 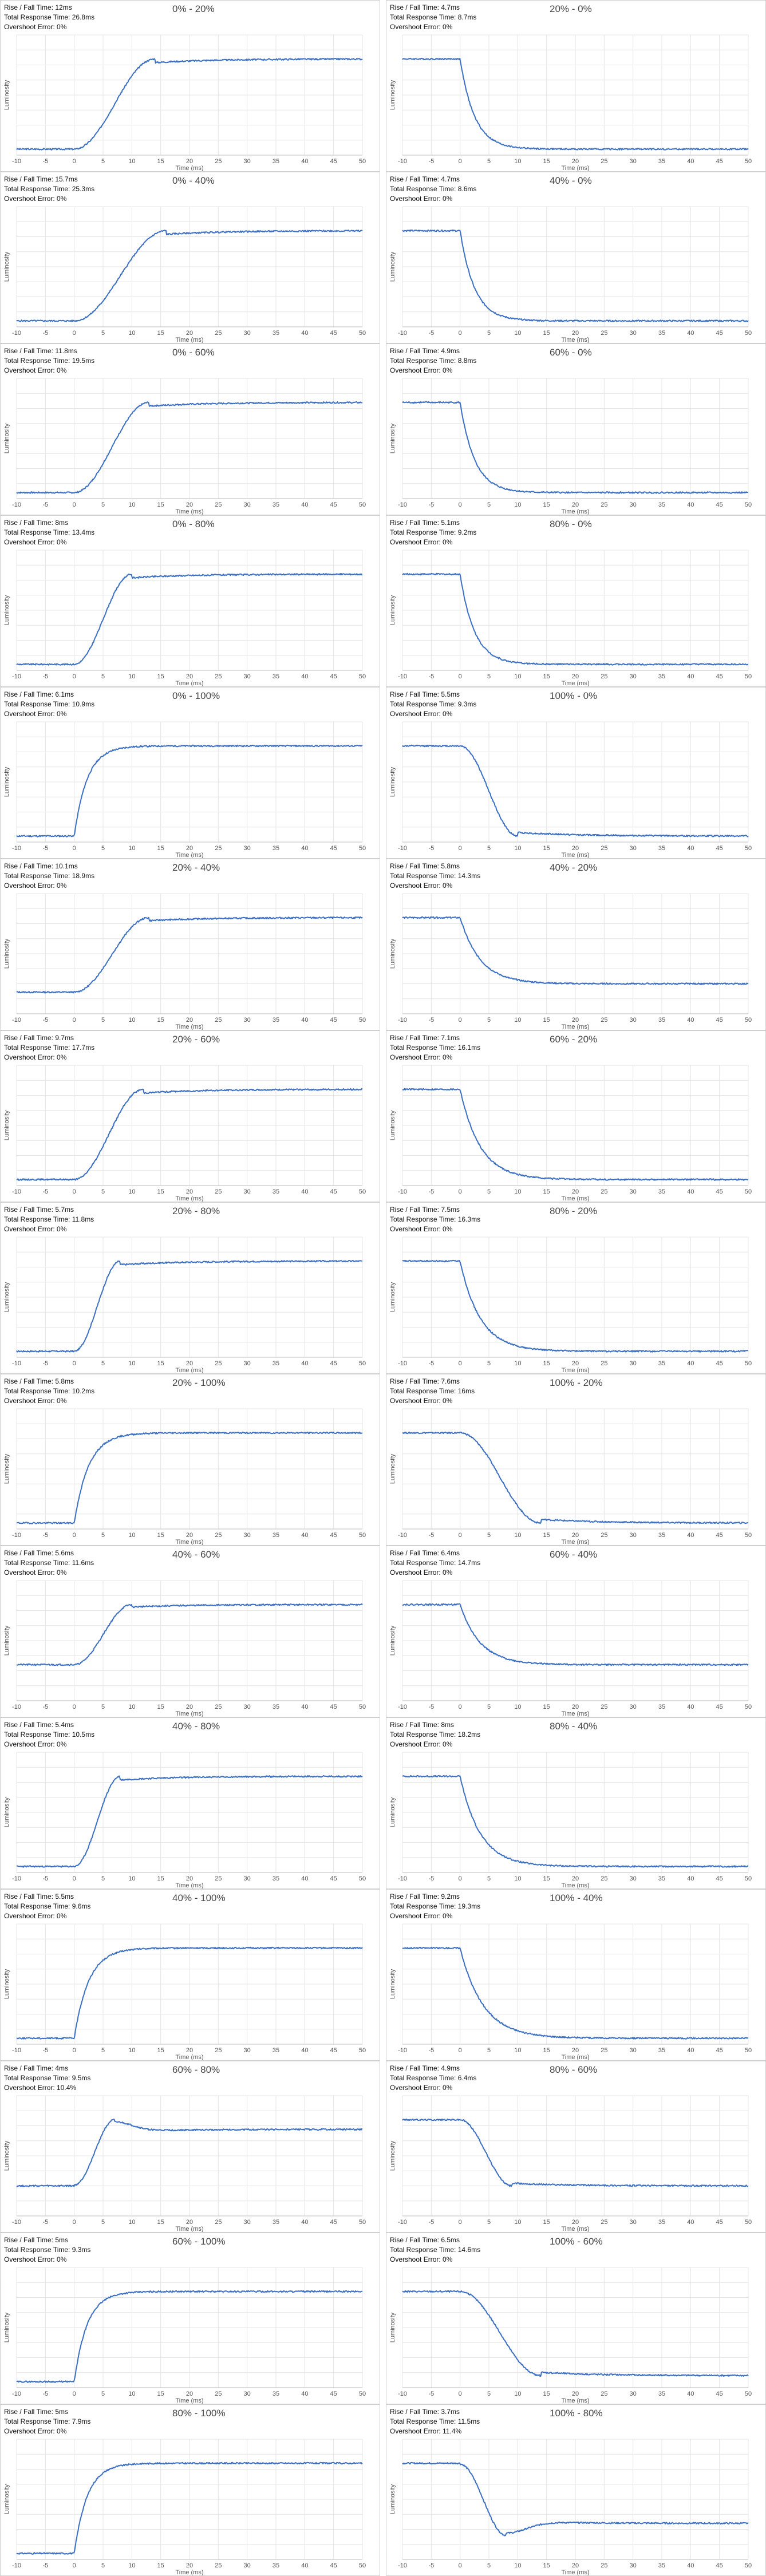 What do you see at coordinates (49, 1219) in the screenshot?
I see `stat-line: Total Response Time: 11.8ms` at bounding box center [49, 1219].